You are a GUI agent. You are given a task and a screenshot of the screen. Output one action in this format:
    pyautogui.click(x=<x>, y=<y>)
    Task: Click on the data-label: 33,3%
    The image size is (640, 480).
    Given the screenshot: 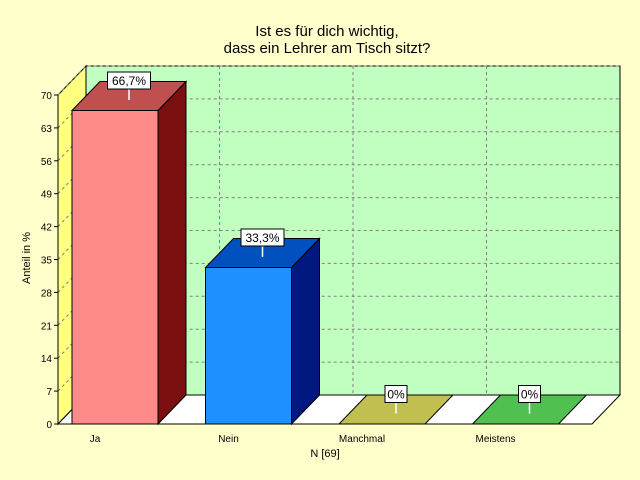 What is the action you would take?
    pyautogui.click(x=262, y=238)
    